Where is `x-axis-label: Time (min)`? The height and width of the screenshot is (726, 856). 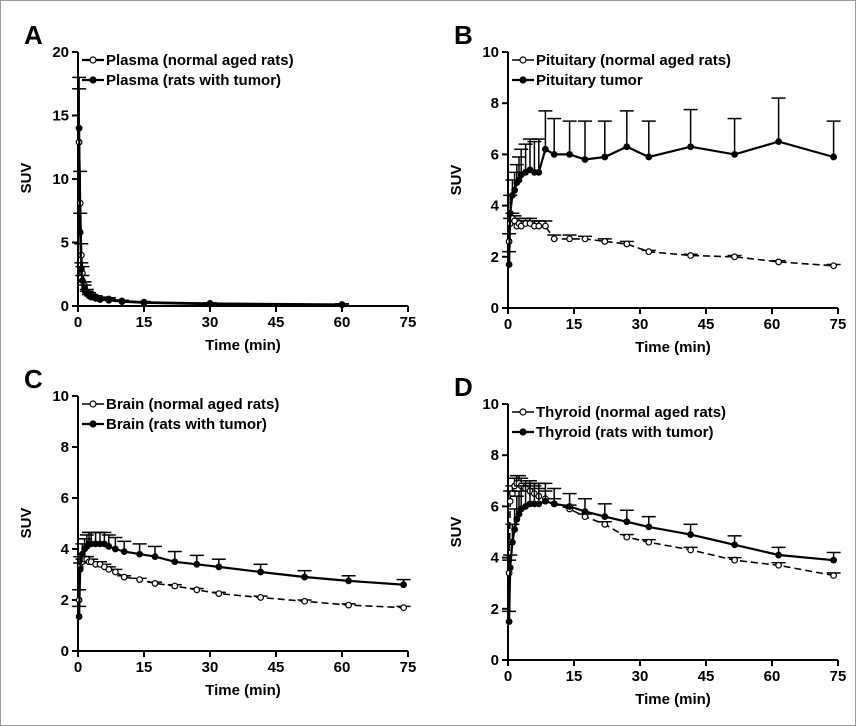
x-axis-label: Time (min) is located at coordinates (673, 347).